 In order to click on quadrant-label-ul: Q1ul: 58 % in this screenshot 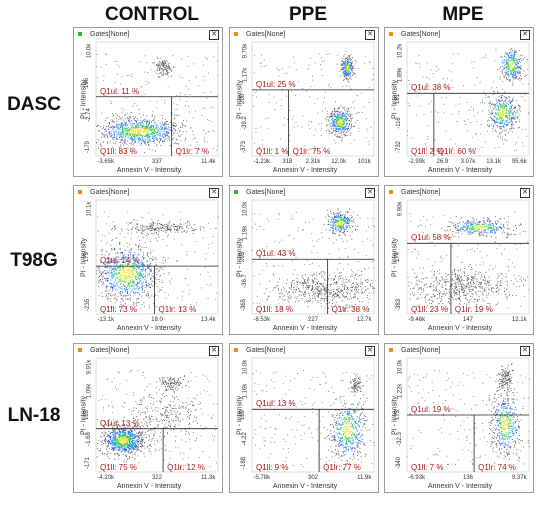, I will do `click(431, 238)`.